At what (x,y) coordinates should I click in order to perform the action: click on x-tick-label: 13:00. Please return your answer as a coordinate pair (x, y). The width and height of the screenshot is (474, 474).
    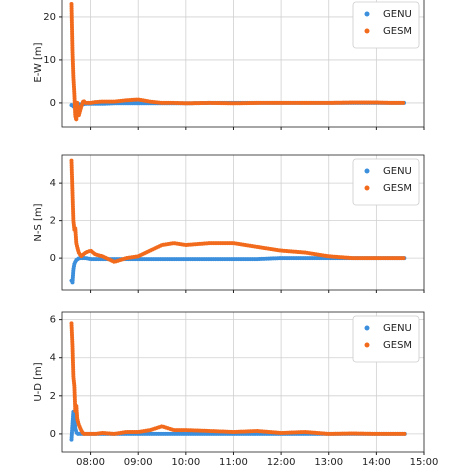
    Looking at the image, I should click on (328, 462).